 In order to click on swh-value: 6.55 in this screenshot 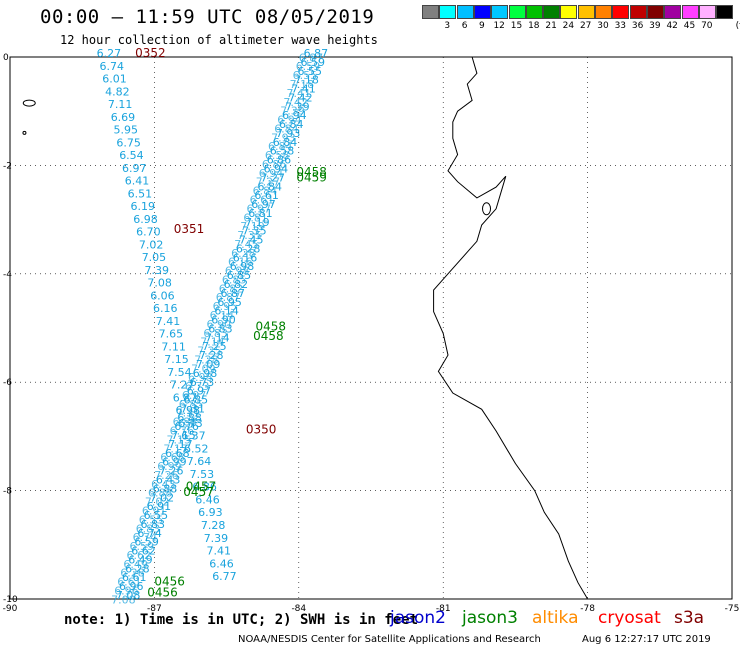, I will do `click(156, 515)`.